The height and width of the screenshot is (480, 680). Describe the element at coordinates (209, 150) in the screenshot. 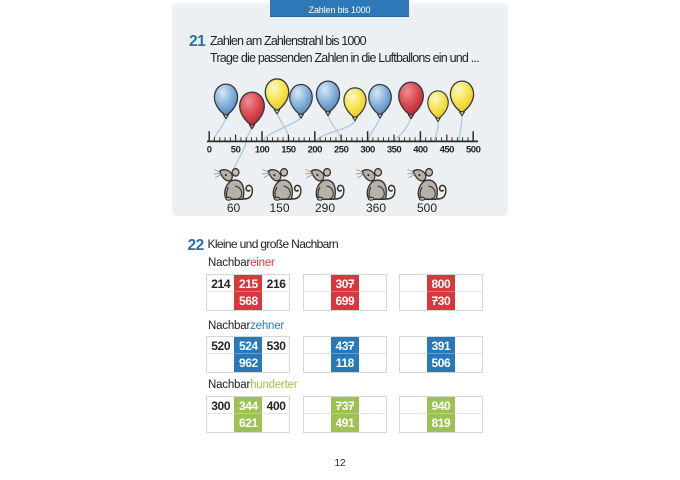

I see `svg-text: 0` at that location.